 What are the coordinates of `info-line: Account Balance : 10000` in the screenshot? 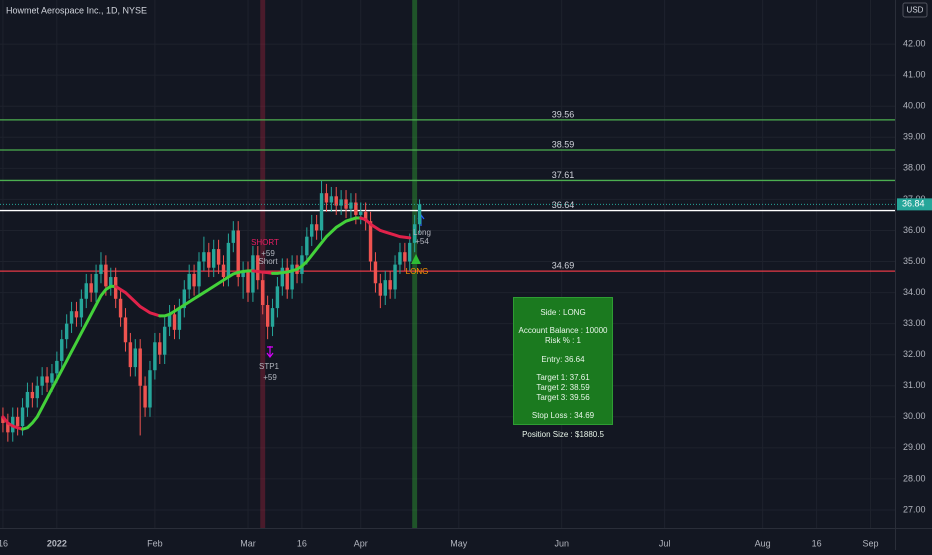 It's located at (563, 331).